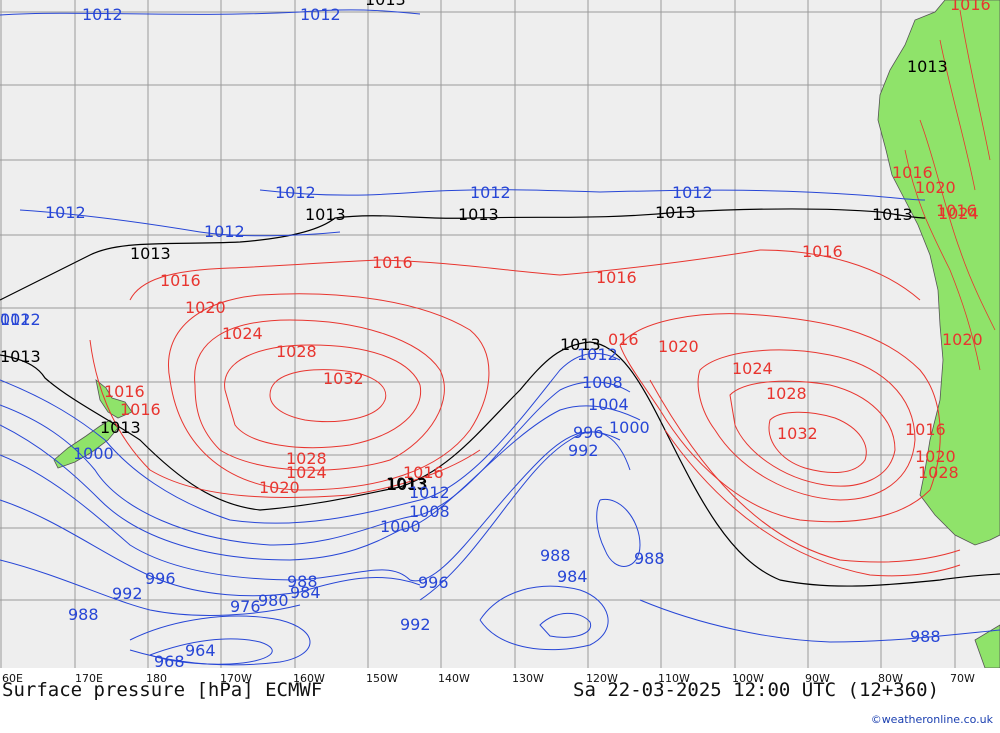  What do you see at coordinates (931, 719) in the screenshot?
I see `credit-link: ©weatheronline.co.uk` at bounding box center [931, 719].